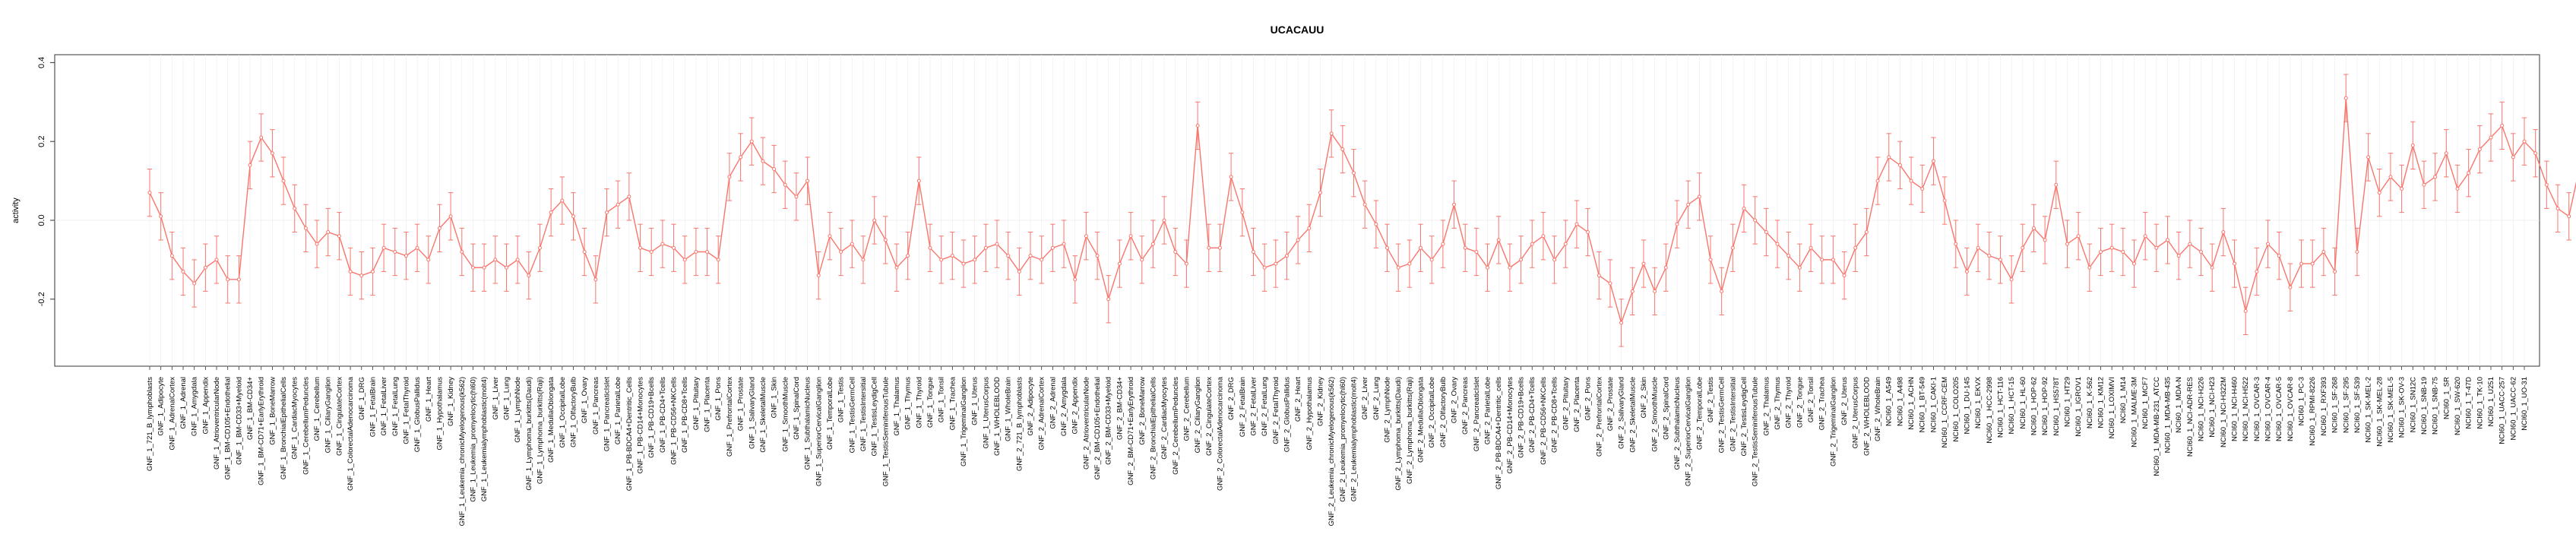  Describe the element at coordinates (1053, 403) in the screenshot. I see `x-tick-label: GNF_2_Adrenal` at that location.